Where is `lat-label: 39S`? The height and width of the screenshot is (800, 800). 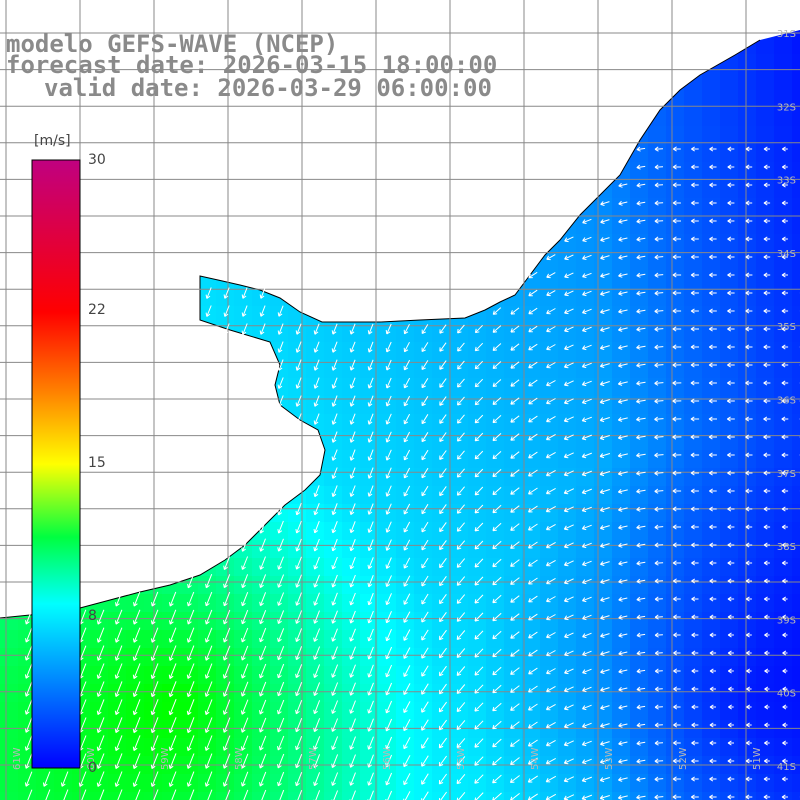 lat-label: 39S is located at coordinates (786, 620).